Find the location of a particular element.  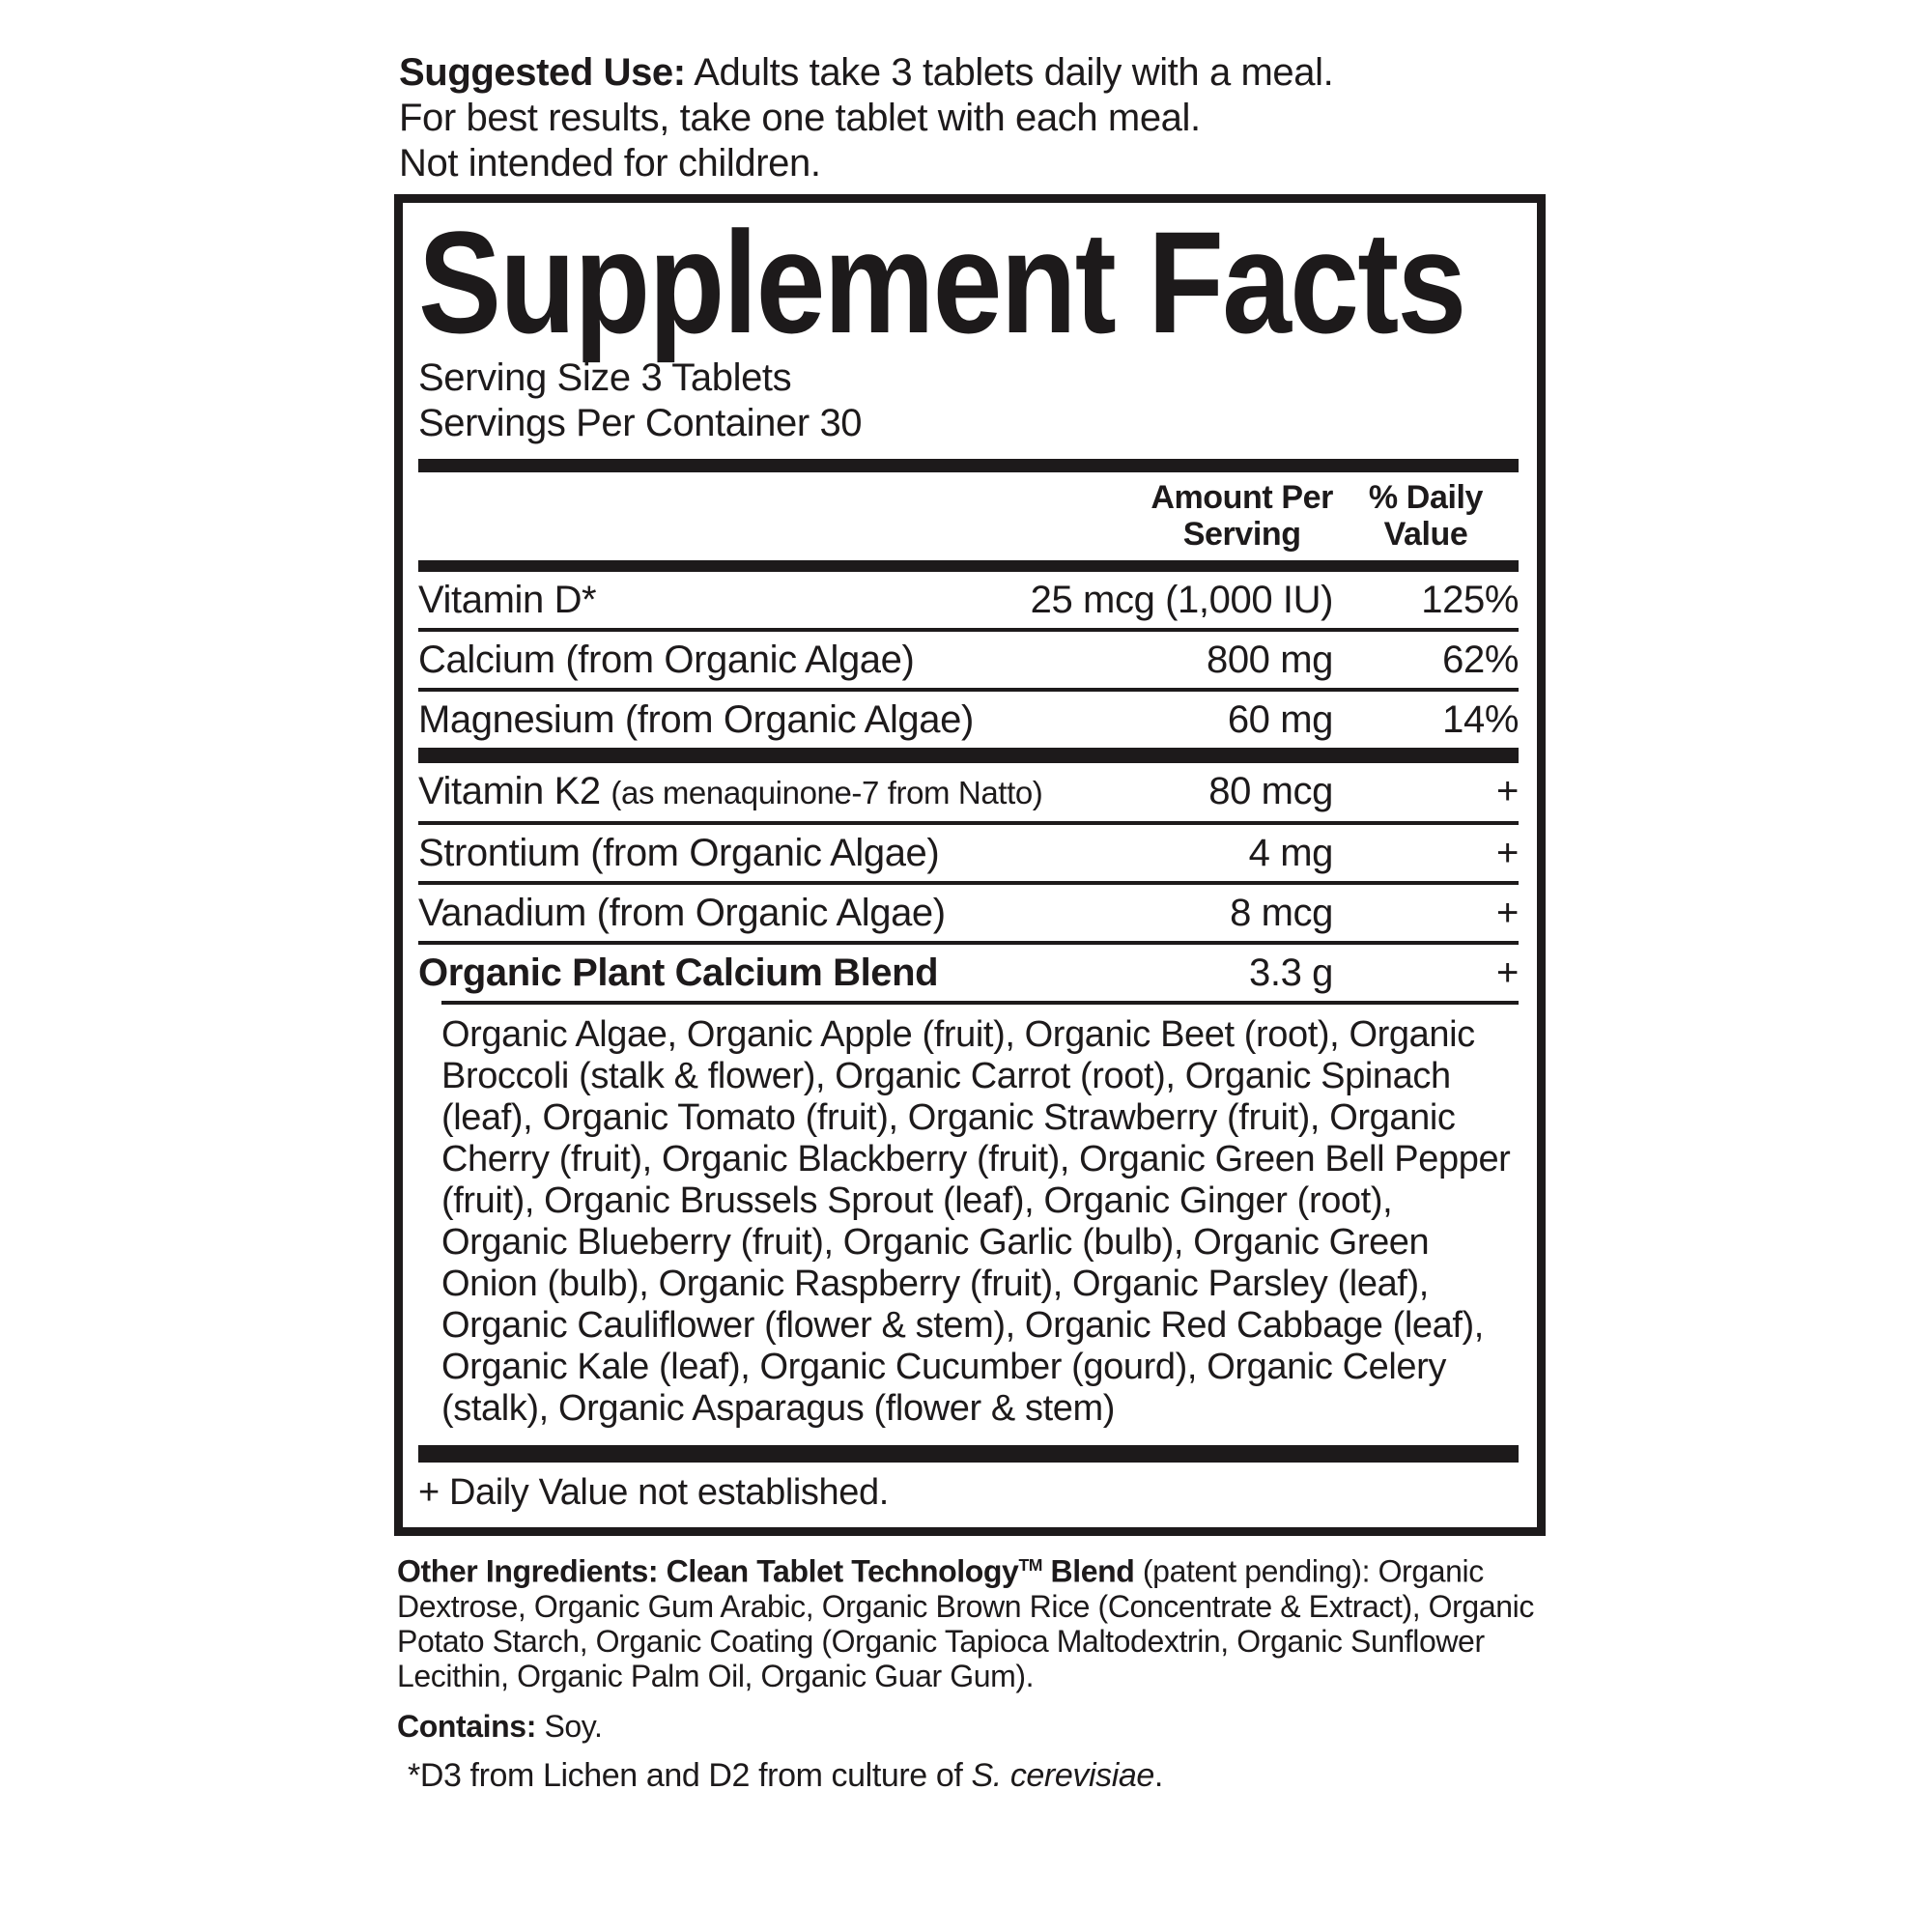

row-strontium: Strontium (from Organic Algae) 4 mg + is located at coordinates (968, 853).